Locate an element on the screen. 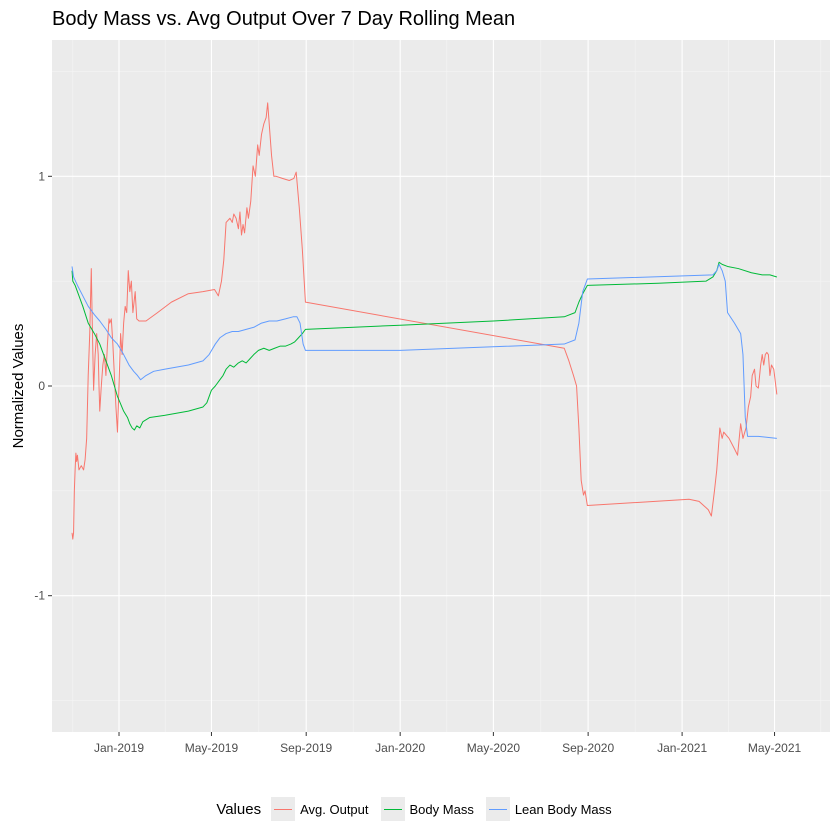 The height and width of the screenshot is (840, 840). legend-label: Lean Body Mass is located at coordinates (563, 809).